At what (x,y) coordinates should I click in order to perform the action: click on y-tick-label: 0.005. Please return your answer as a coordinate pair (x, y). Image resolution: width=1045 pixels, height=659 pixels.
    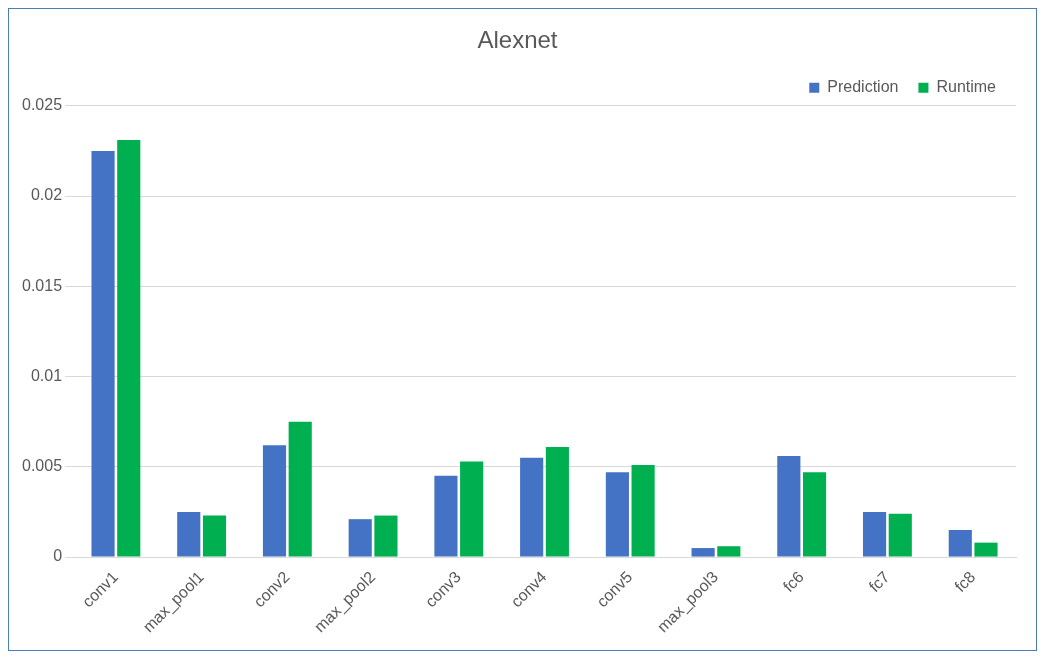
    Looking at the image, I should click on (42, 466).